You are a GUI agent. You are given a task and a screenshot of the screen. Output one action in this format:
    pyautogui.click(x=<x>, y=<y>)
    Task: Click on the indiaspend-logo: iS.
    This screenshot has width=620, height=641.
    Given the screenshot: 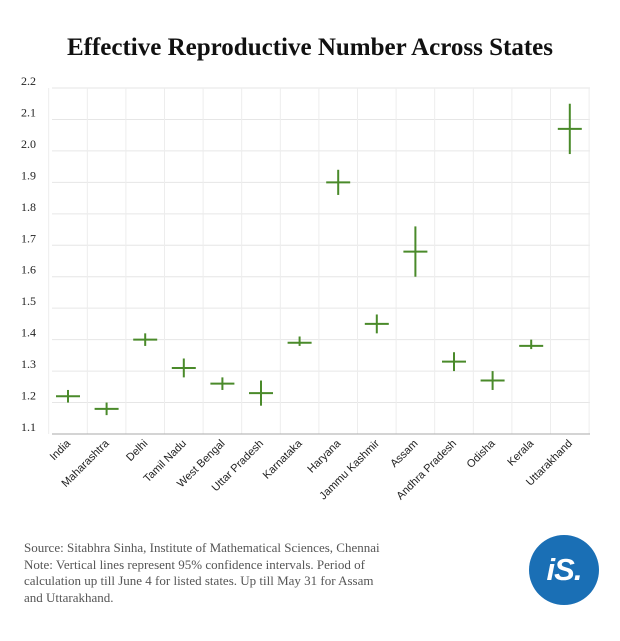 What is the action you would take?
    pyautogui.click(x=564, y=570)
    